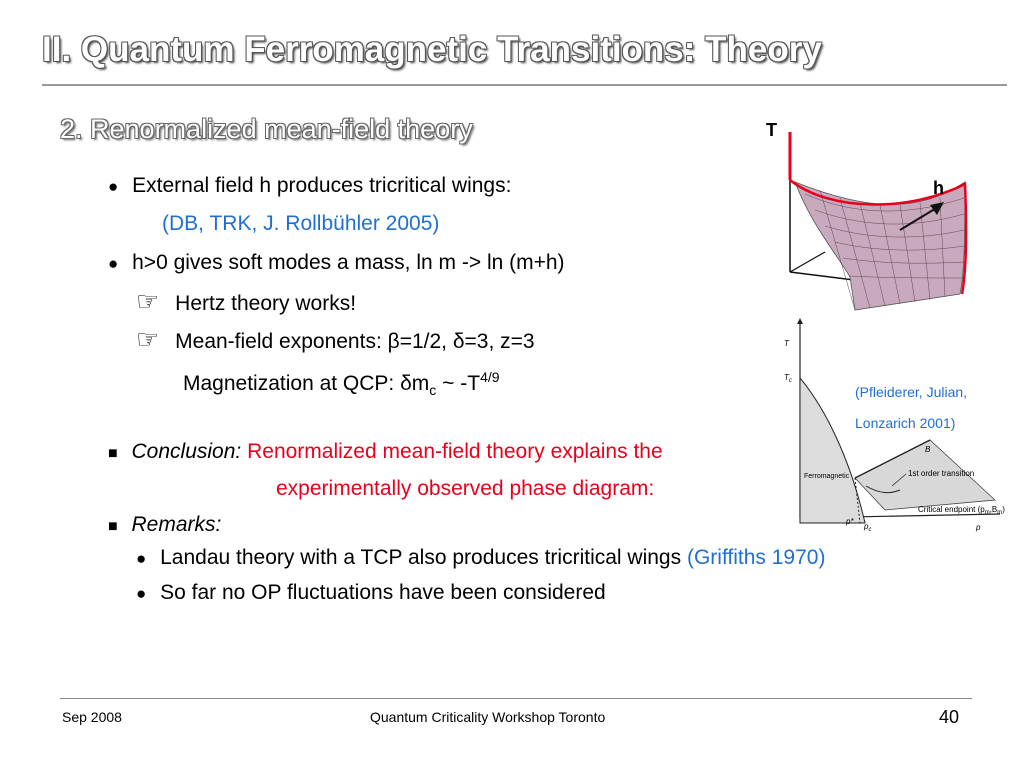  I want to click on wing-surface, so click(880, 246).